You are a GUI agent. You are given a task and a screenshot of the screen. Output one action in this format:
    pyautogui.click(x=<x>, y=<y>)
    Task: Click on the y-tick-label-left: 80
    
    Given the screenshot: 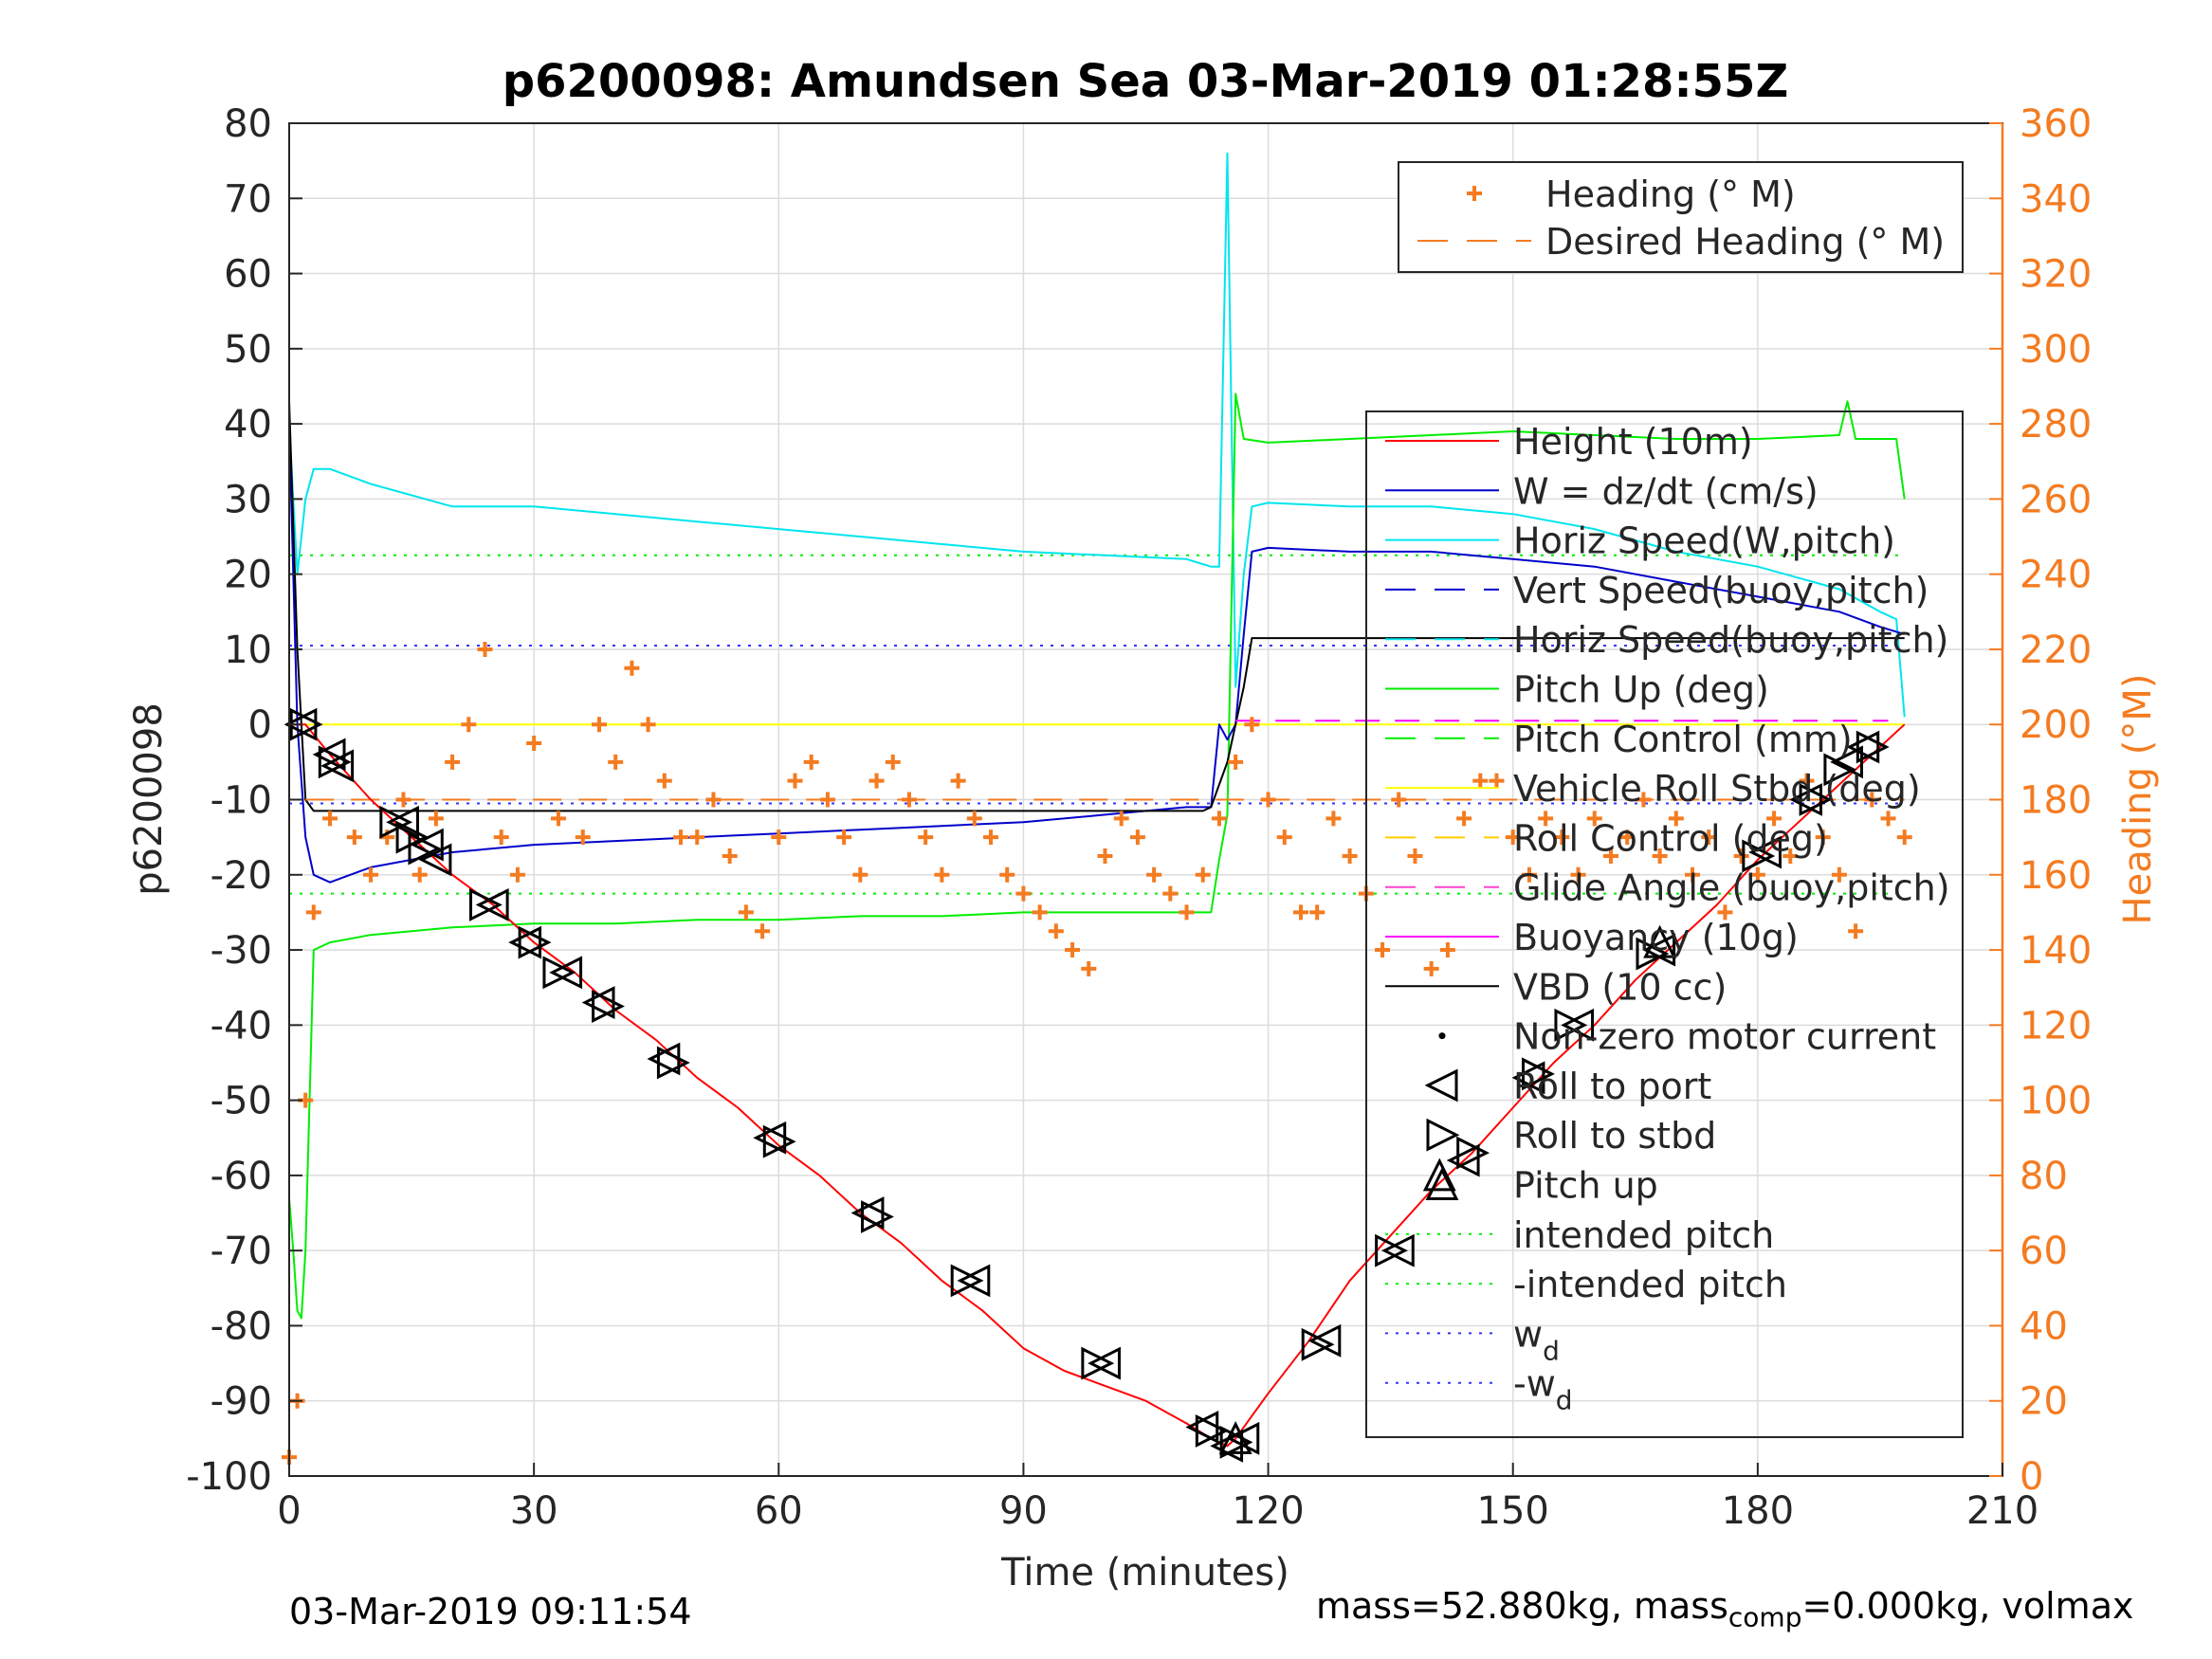 What is the action you would take?
    pyautogui.click(x=248, y=124)
    